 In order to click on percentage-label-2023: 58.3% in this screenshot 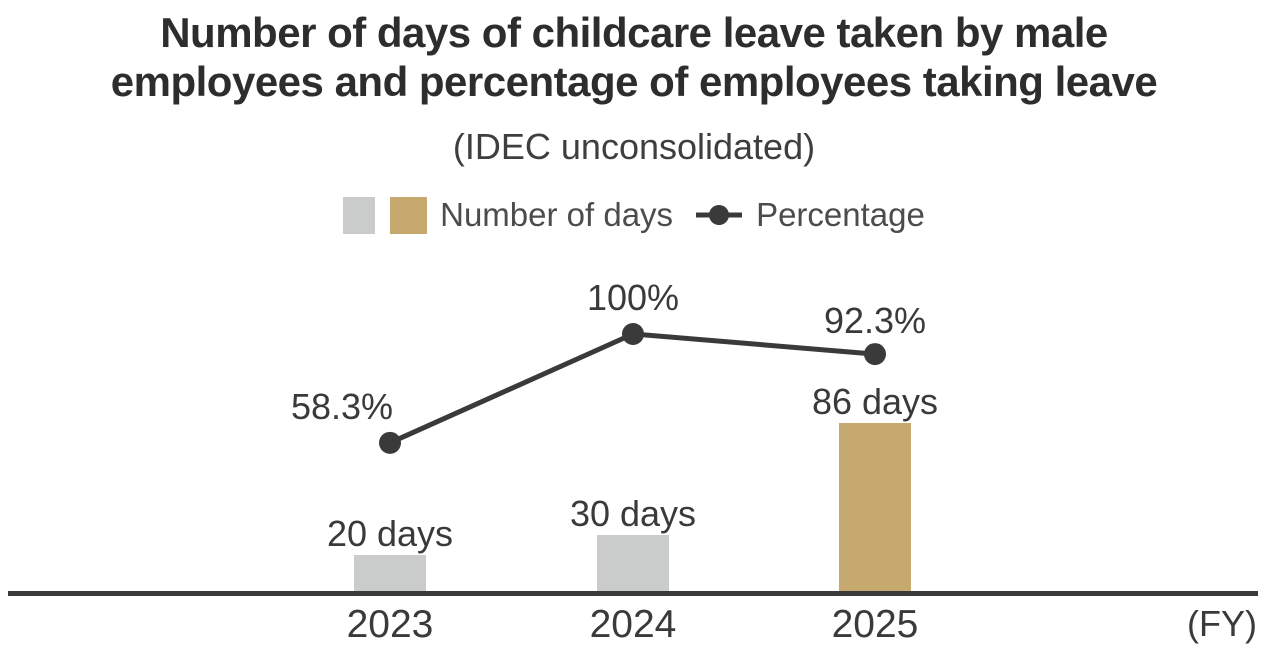, I will do `click(342, 406)`.